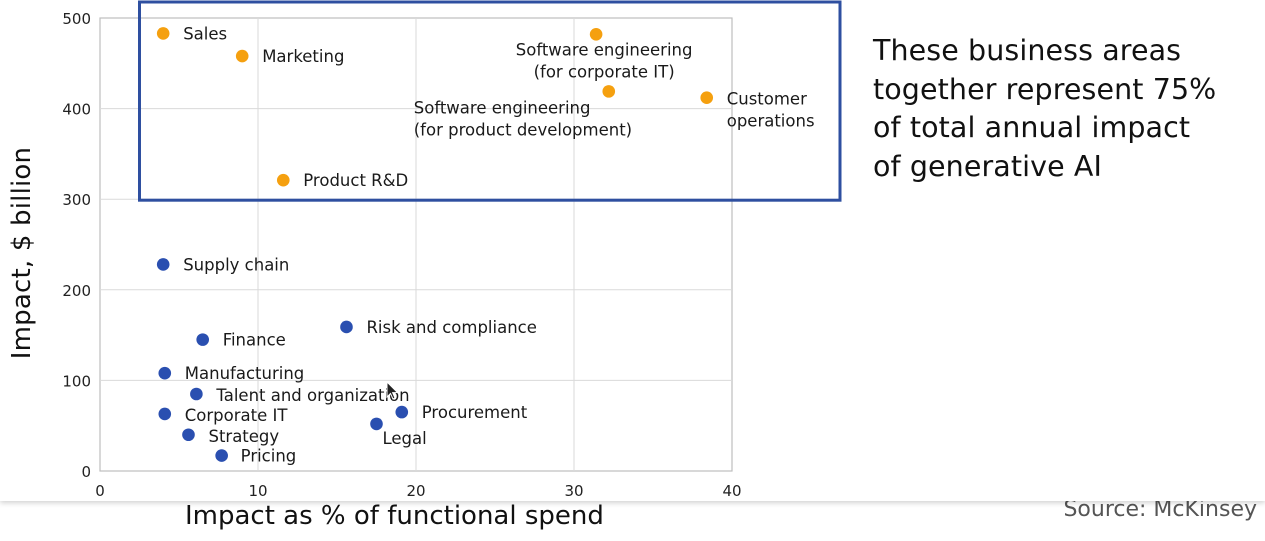 This screenshot has width=1265, height=541. Describe the element at coordinates (303, 56) in the screenshot. I see `point-label: Marketing` at that location.